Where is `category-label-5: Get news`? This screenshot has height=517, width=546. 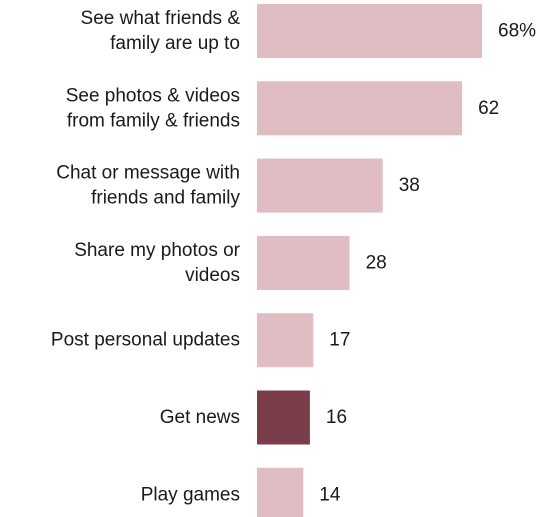 category-label-5: Get news is located at coordinates (200, 417).